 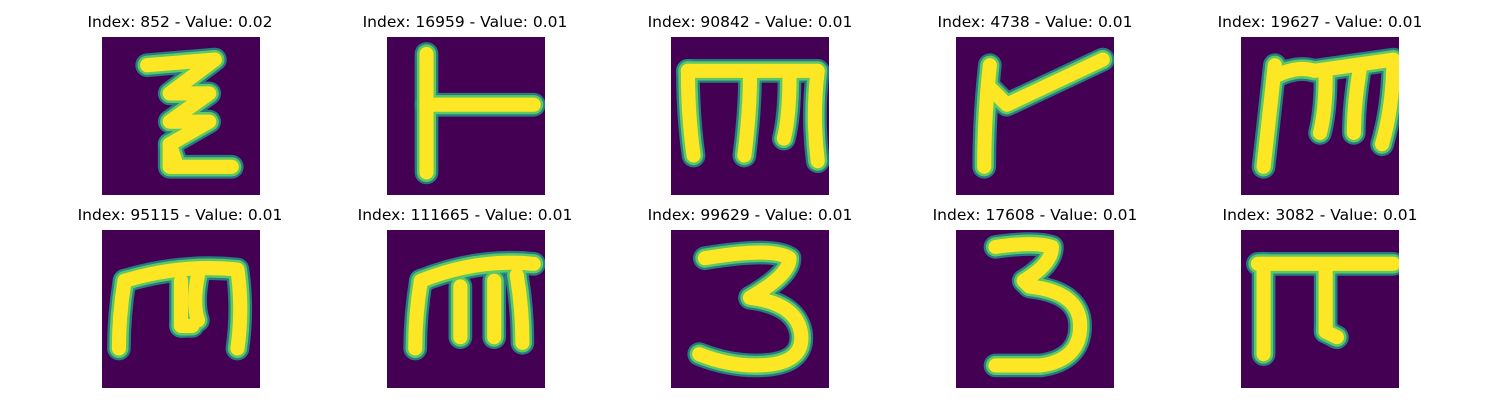 What do you see at coordinates (1035, 215) in the screenshot?
I see `panel-title: Index: 17608 - Value: 0.01` at bounding box center [1035, 215].